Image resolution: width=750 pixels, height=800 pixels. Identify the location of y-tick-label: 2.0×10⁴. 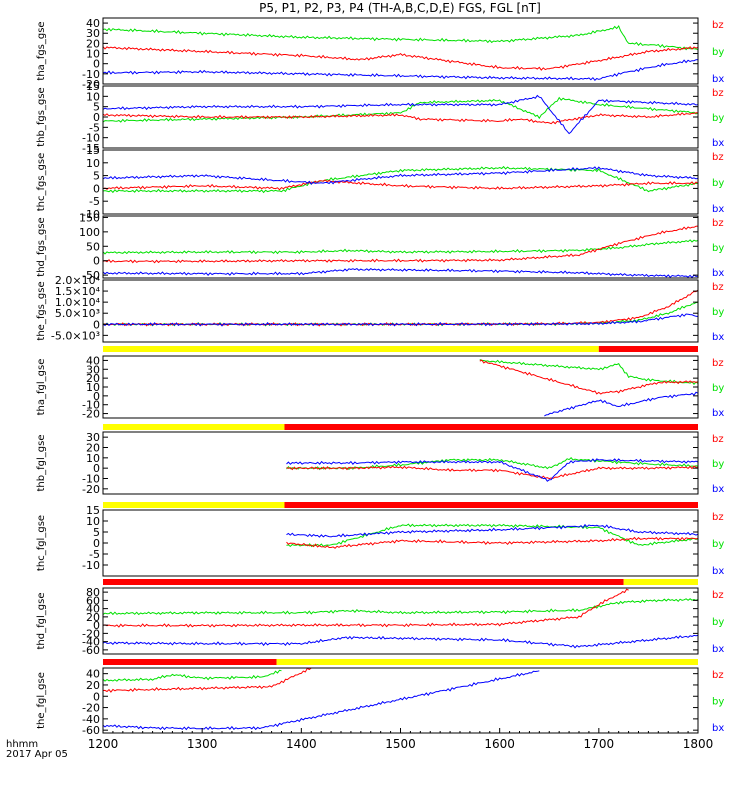
(78, 280).